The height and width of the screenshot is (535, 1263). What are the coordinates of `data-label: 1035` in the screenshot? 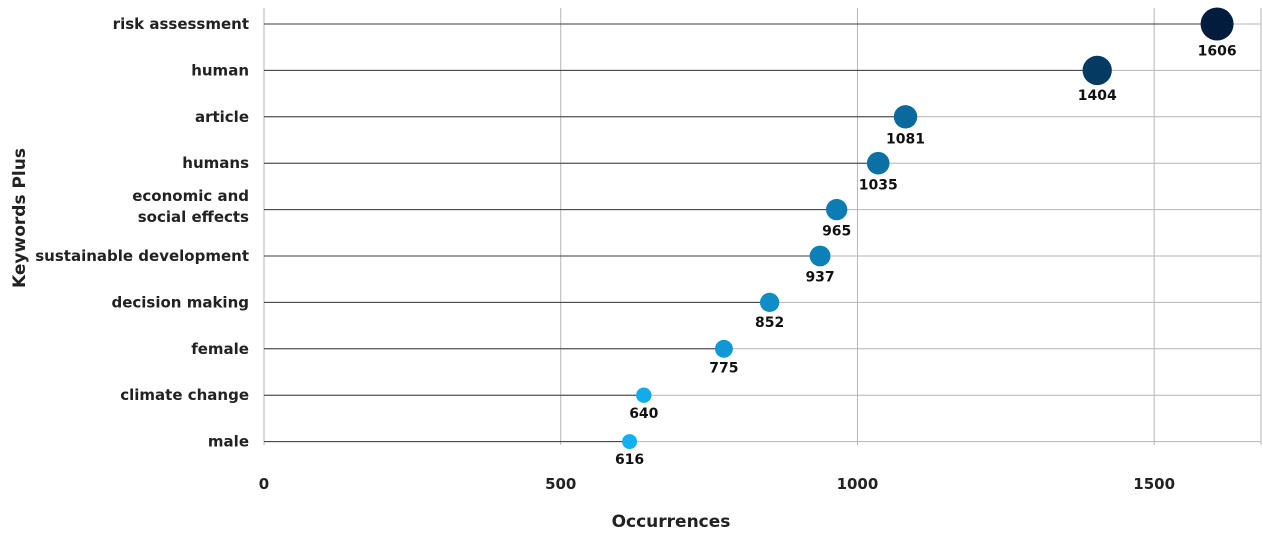 It's located at (878, 186).